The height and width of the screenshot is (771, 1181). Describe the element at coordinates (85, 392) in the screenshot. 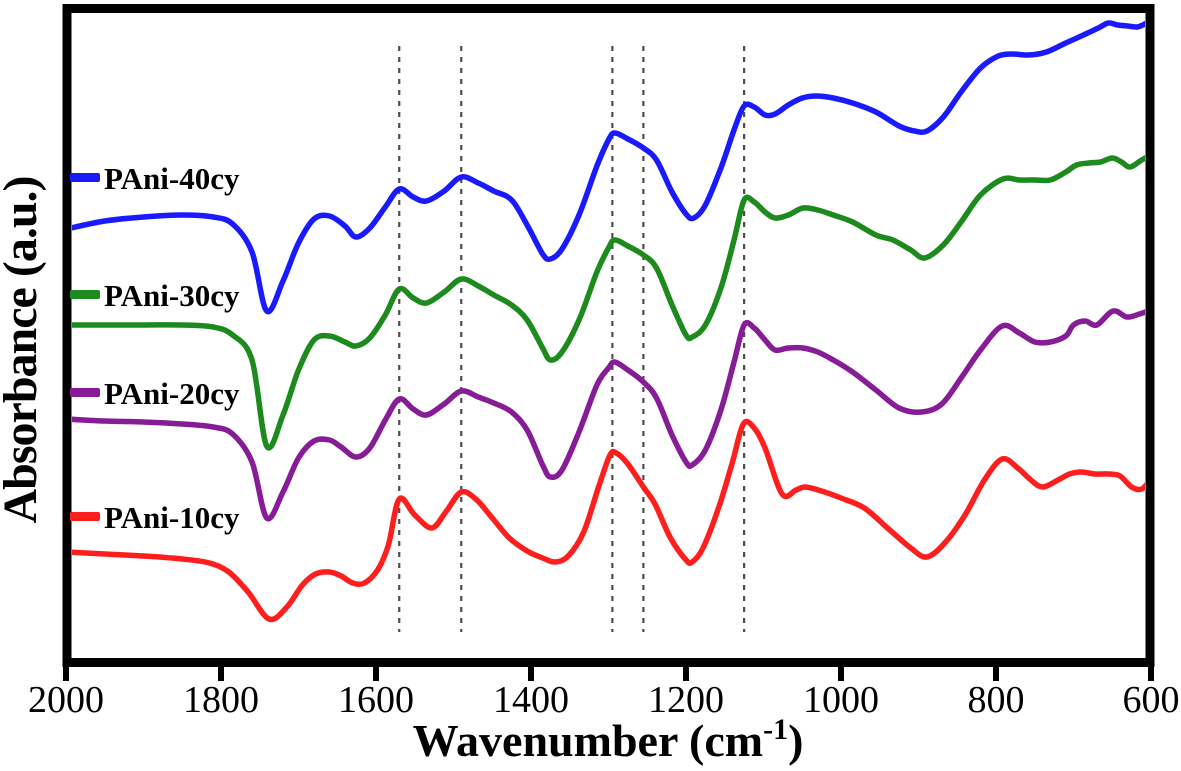

I see `legend-marker-pani-20cy` at that location.